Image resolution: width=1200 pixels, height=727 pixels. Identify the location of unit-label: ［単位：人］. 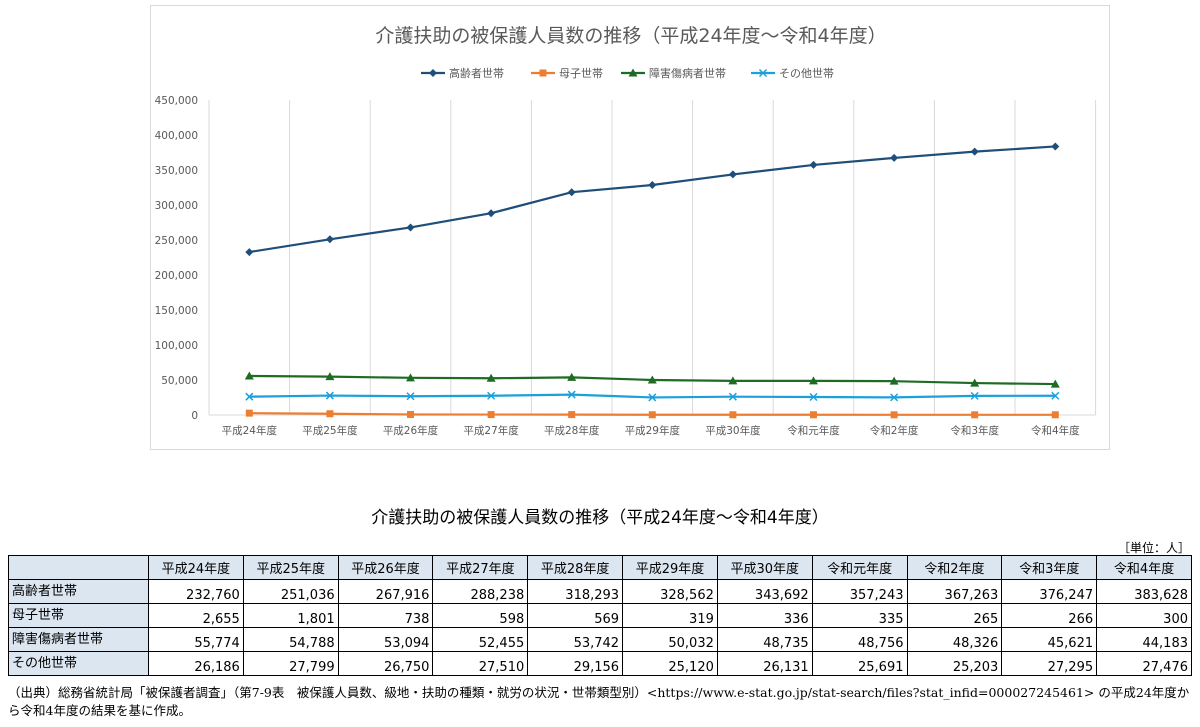
(1153, 548).